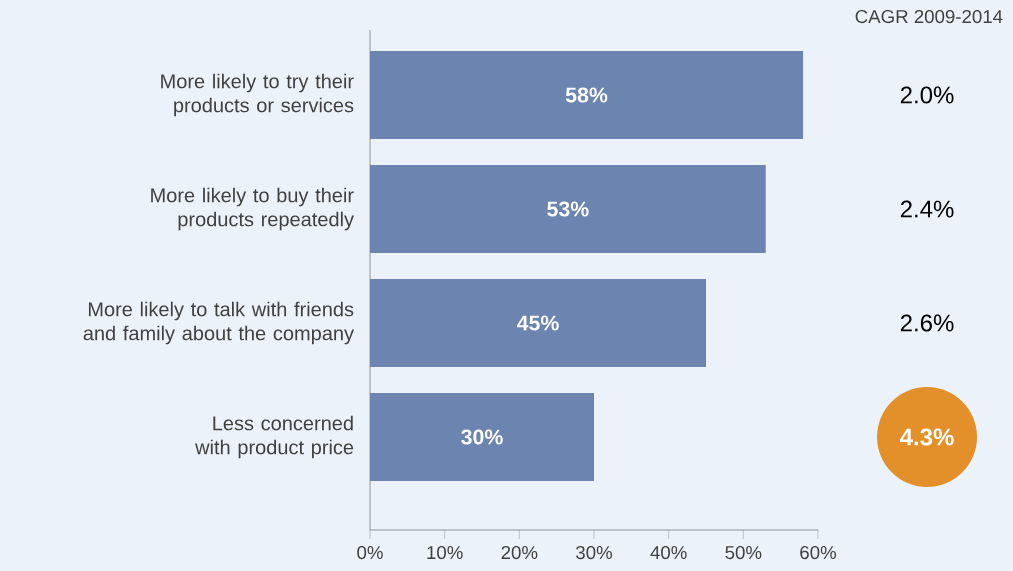  I want to click on y-tick-label: More likely to talk with friends and family about the company, so click(218, 323).